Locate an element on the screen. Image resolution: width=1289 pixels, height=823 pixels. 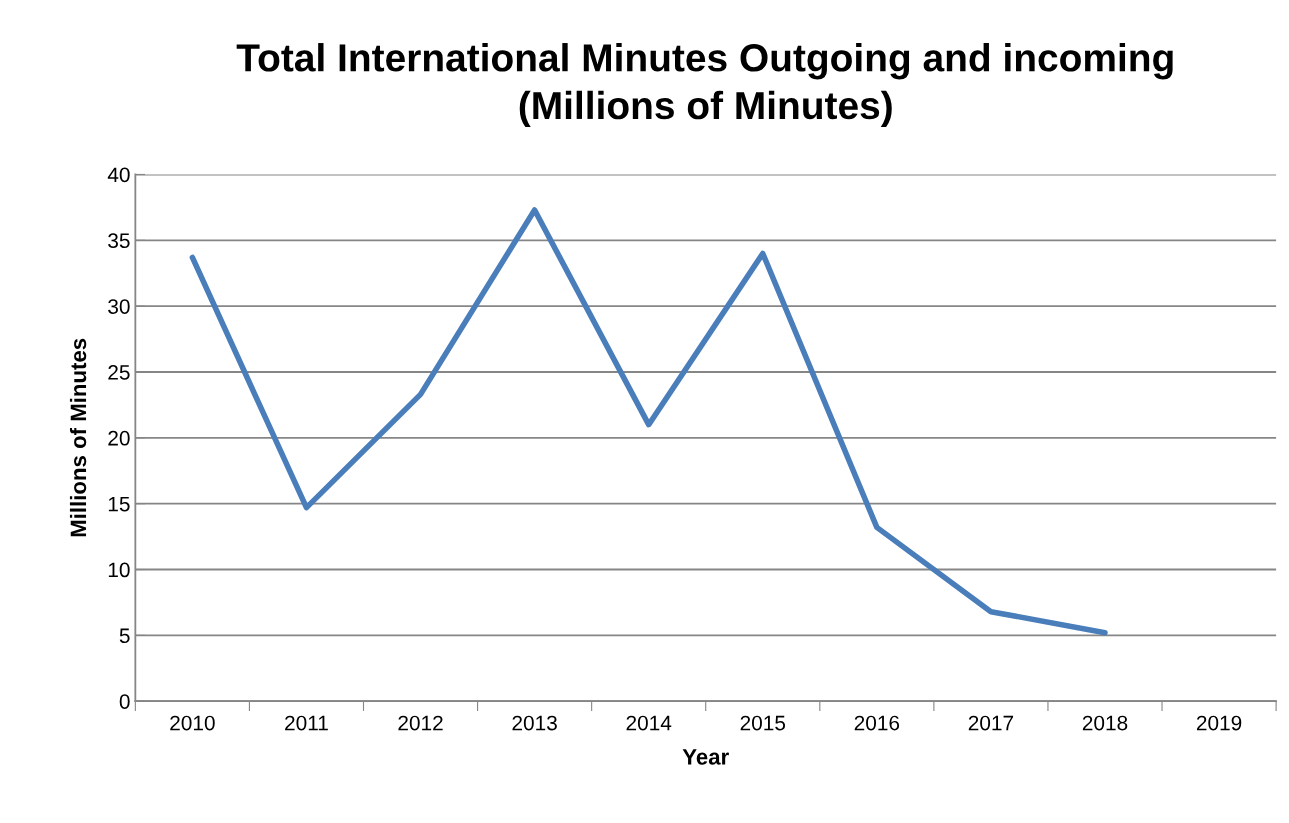
x-tick-label: 2012 is located at coordinates (420, 723).